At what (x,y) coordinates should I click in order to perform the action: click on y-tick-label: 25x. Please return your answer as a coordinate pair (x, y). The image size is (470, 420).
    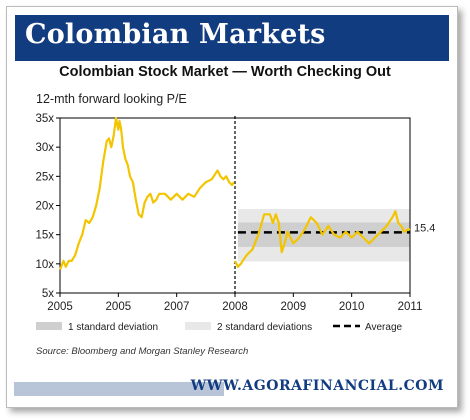
    Looking at the image, I should click on (44, 177).